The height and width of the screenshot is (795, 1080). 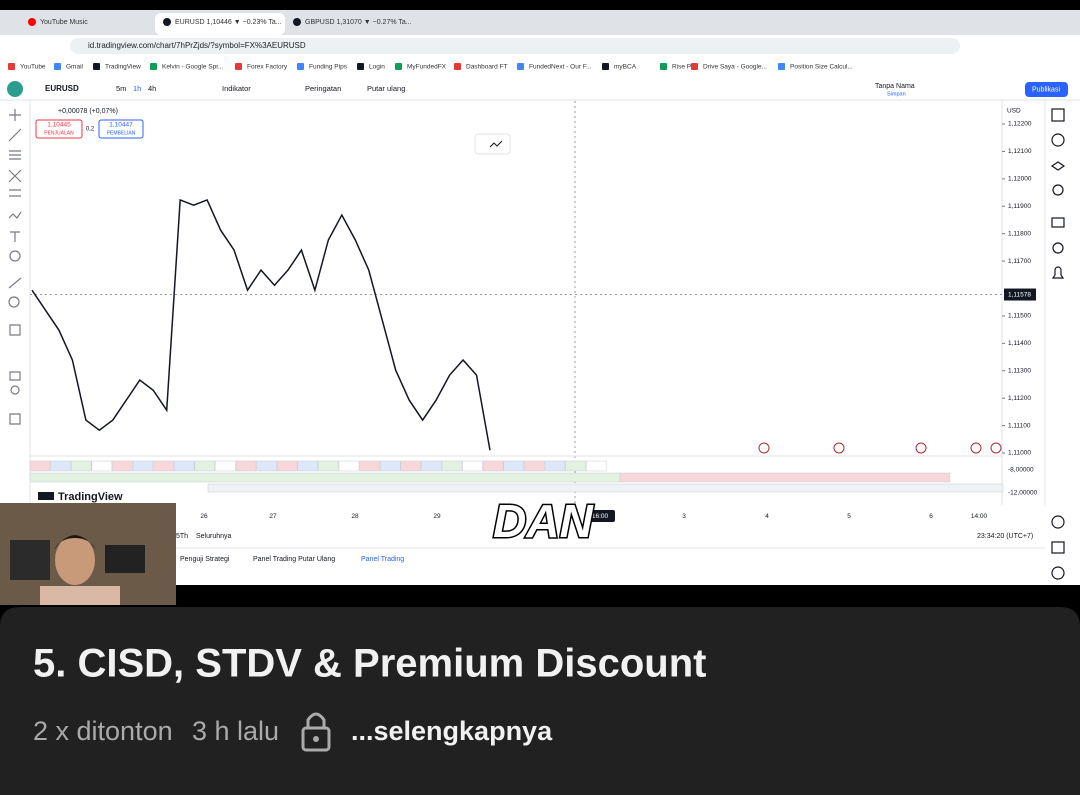 What do you see at coordinates (1019, 206) in the screenshot?
I see `y-tick-label: 1,11900` at bounding box center [1019, 206].